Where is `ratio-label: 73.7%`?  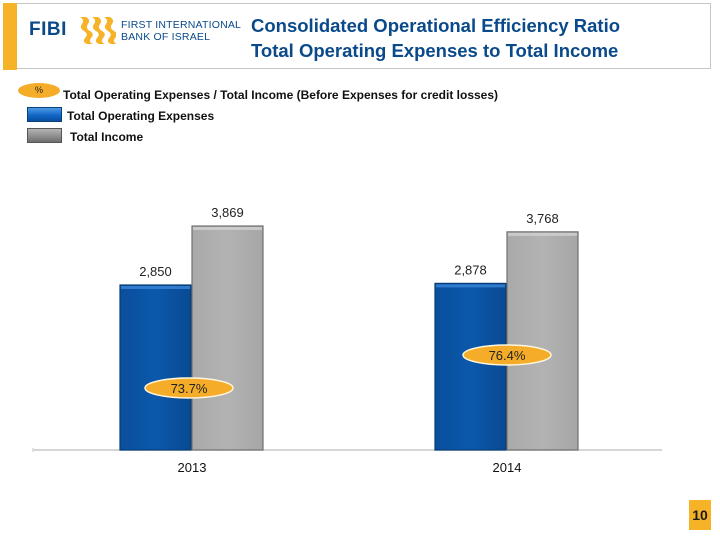
ratio-label: 73.7% is located at coordinates (189, 388).